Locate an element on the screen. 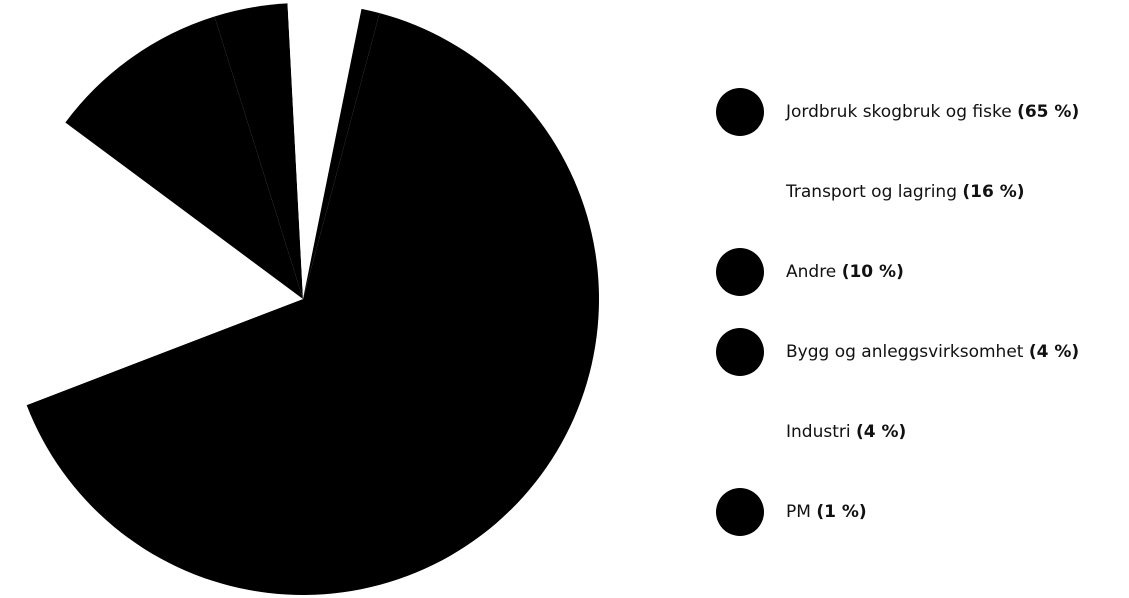 Image resolution: width=1129 pixels, height=598 pixels. legend-label: Jordbruk skogbruk og fiske (65 %) is located at coordinates (932, 112).